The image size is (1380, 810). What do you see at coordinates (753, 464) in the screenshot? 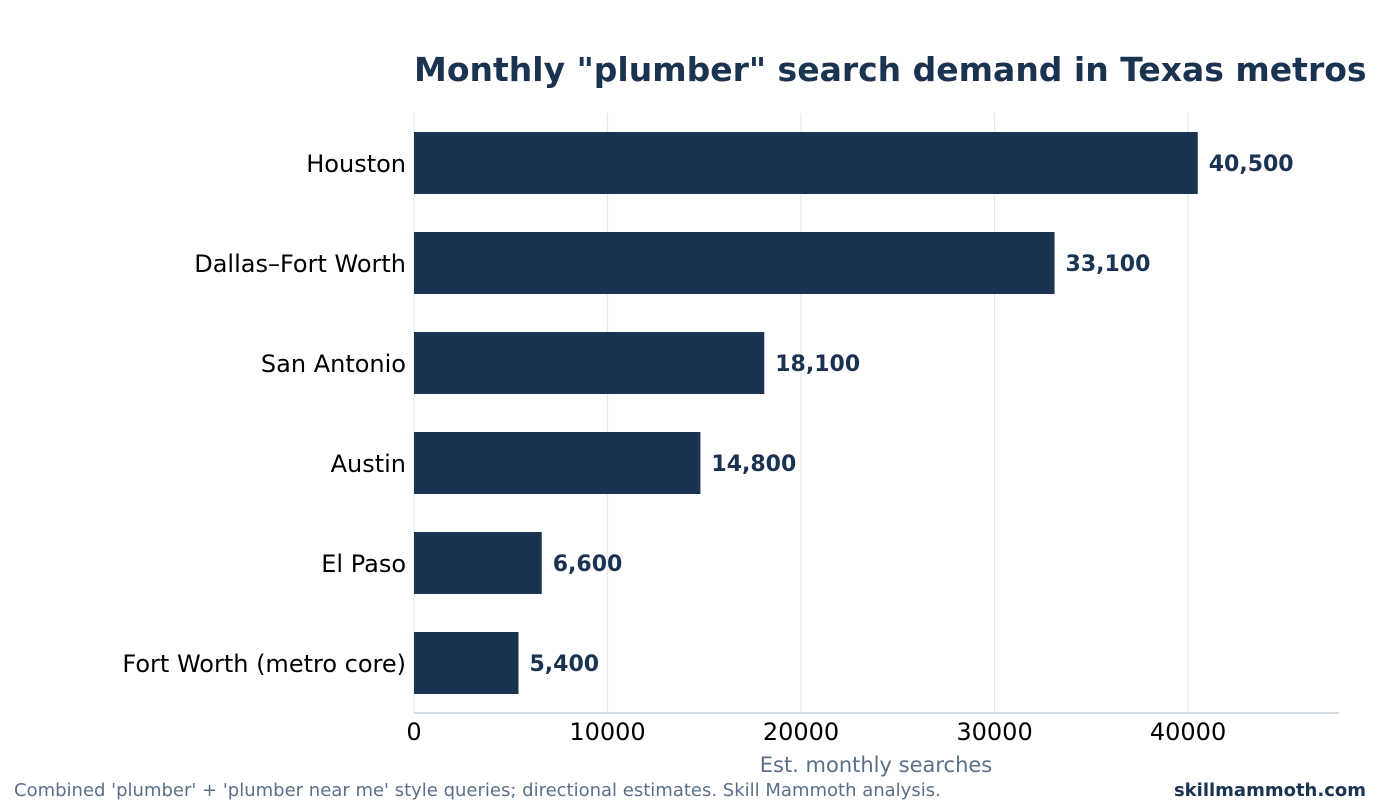
I see `bar-value-label: 14,800` at bounding box center [753, 464].